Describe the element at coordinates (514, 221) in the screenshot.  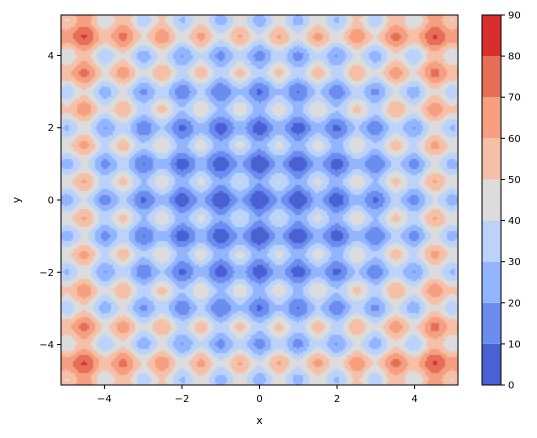
I see `colorbar-tick-label: 40` at that location.